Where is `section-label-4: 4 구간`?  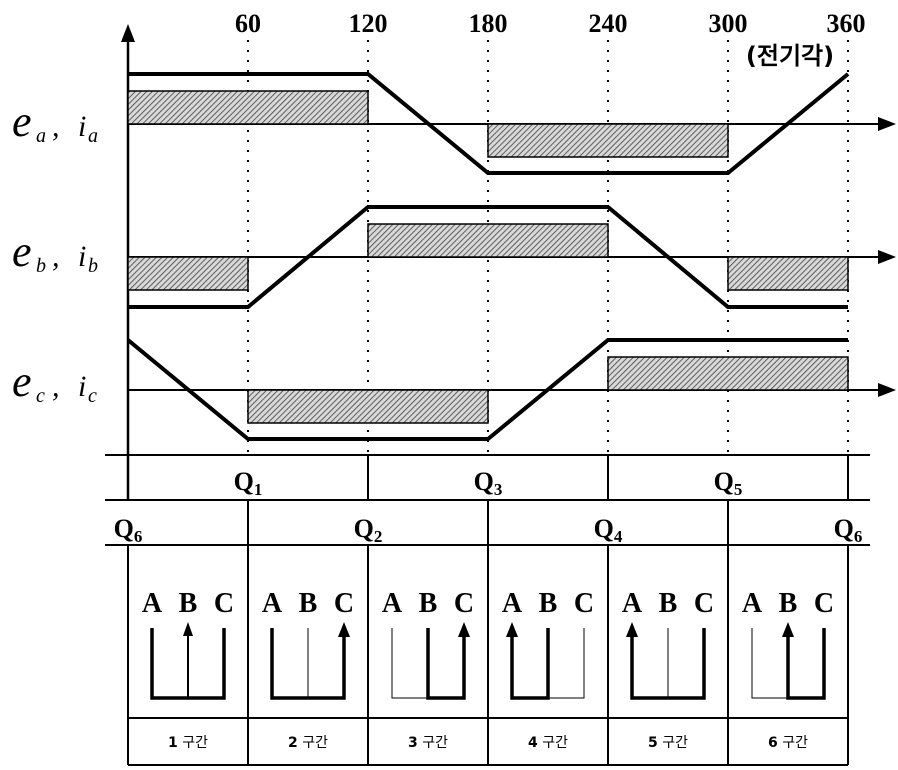 section-label-4: 4 구간 is located at coordinates (548, 743).